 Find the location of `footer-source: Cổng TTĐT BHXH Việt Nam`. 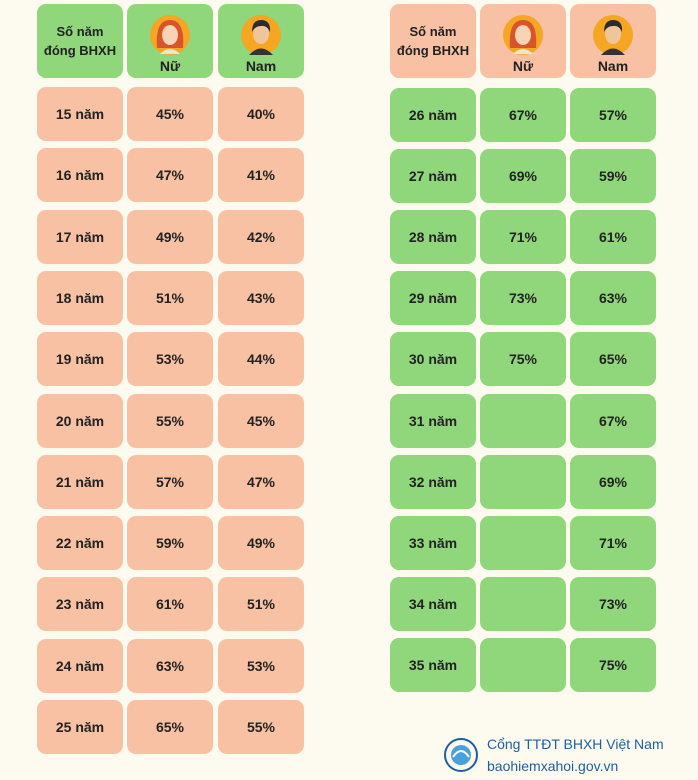

footer-source: Cổng TTĐT BHXH Việt Nam is located at coordinates (575, 744).